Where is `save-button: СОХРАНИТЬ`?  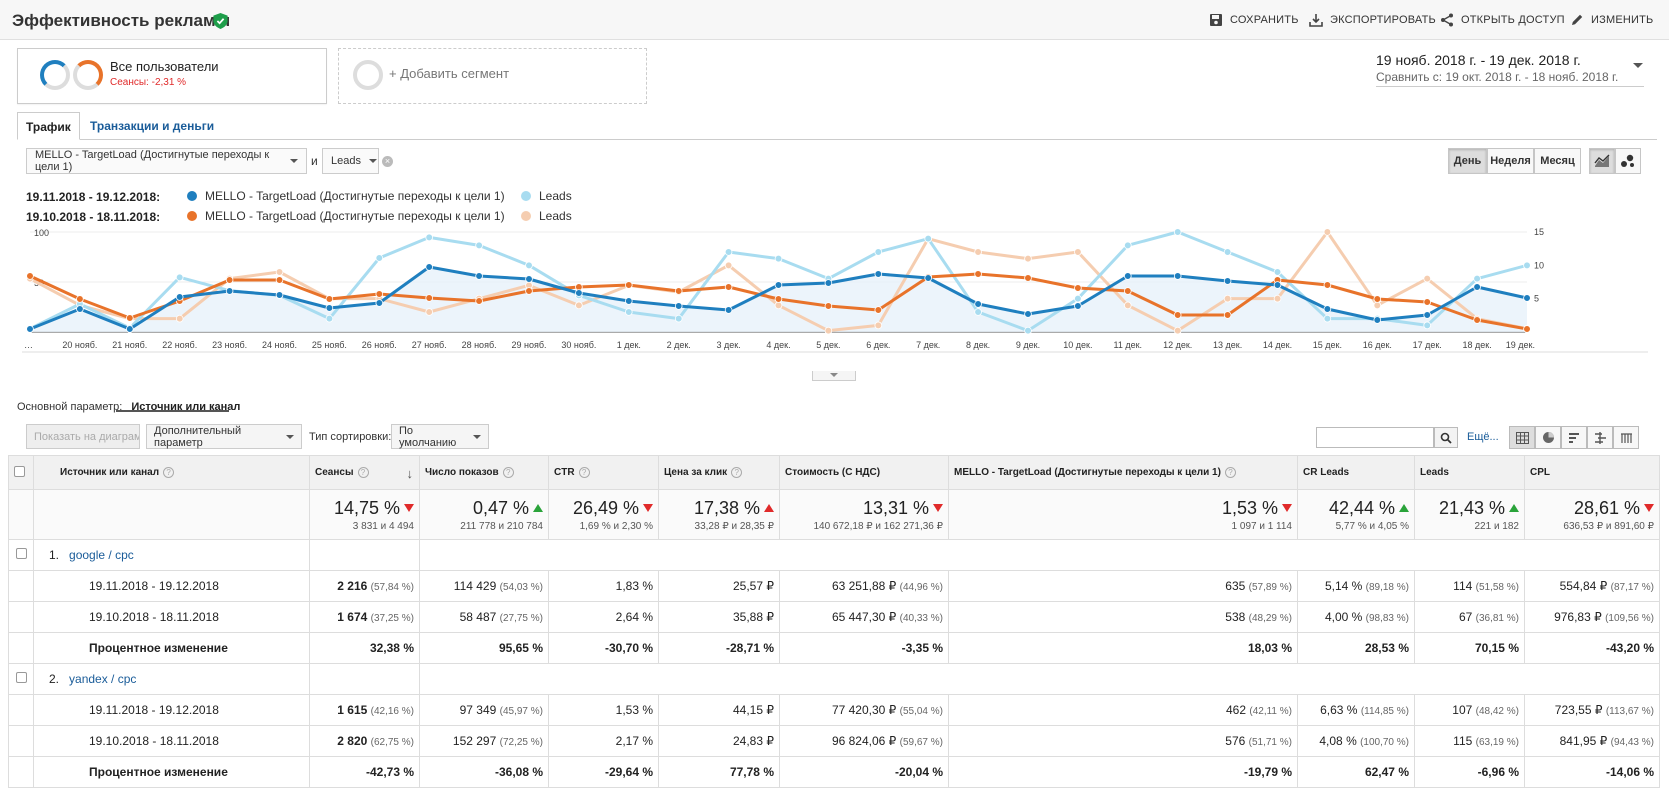 save-button: СОХРАНИТЬ is located at coordinates (1254, 20).